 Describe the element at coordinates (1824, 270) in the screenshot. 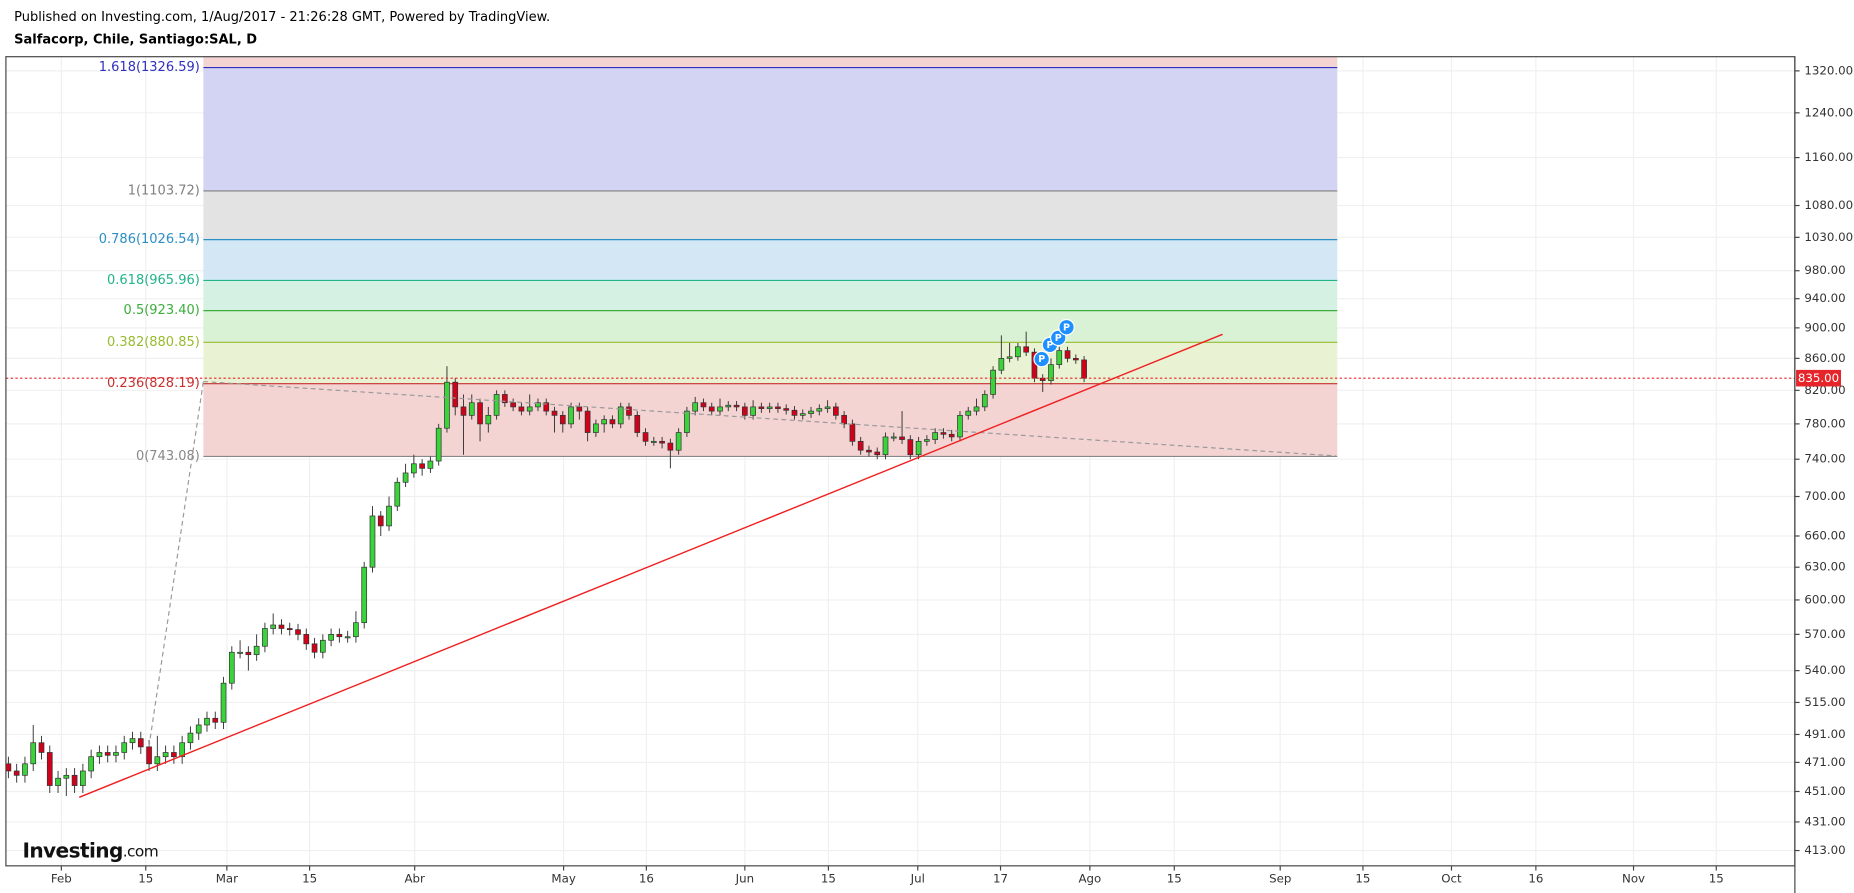

I see `y-tick-label: 980.00` at that location.